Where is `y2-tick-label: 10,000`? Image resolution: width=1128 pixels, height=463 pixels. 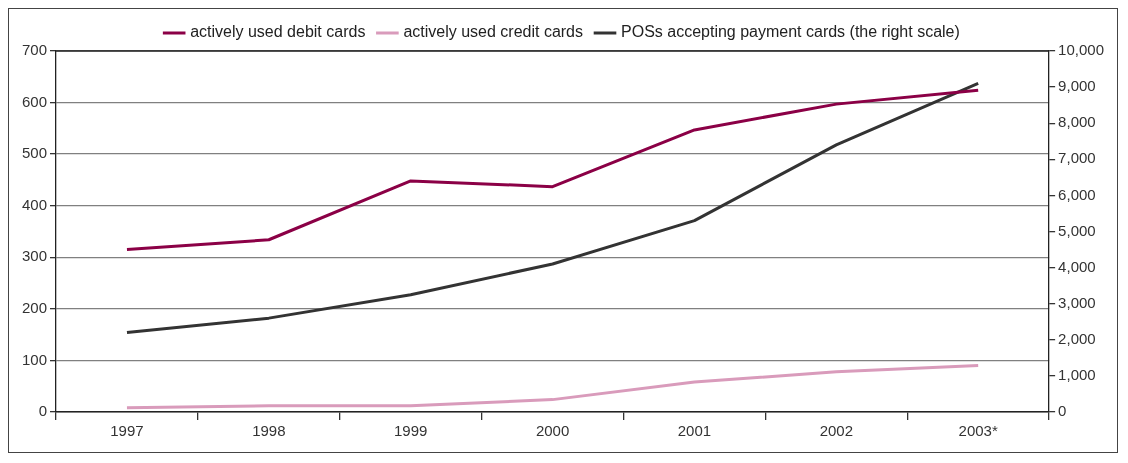
y2-tick-label: 10,000 is located at coordinates (1081, 50).